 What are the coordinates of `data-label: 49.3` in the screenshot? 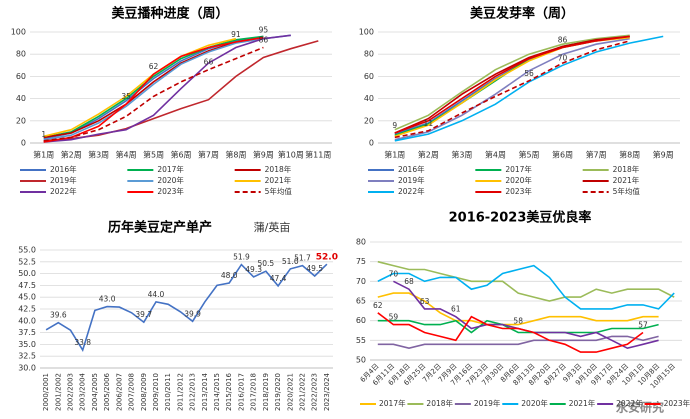 It's located at (253, 269).